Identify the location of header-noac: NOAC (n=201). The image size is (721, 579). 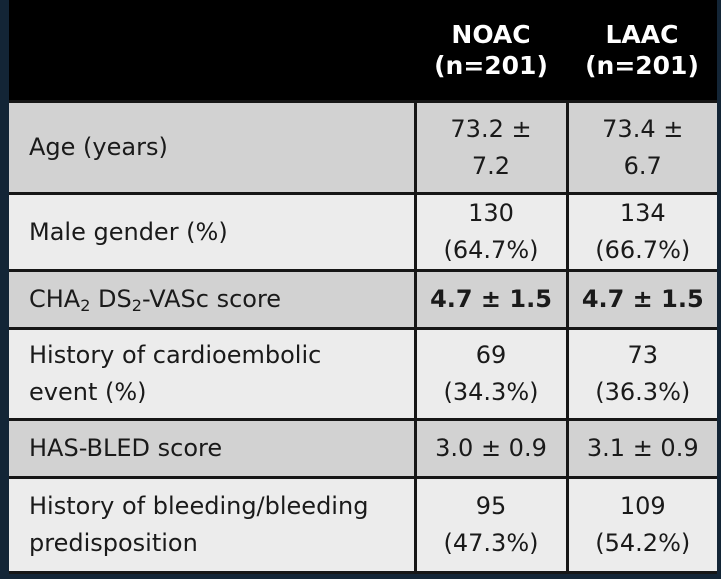
(491, 51).